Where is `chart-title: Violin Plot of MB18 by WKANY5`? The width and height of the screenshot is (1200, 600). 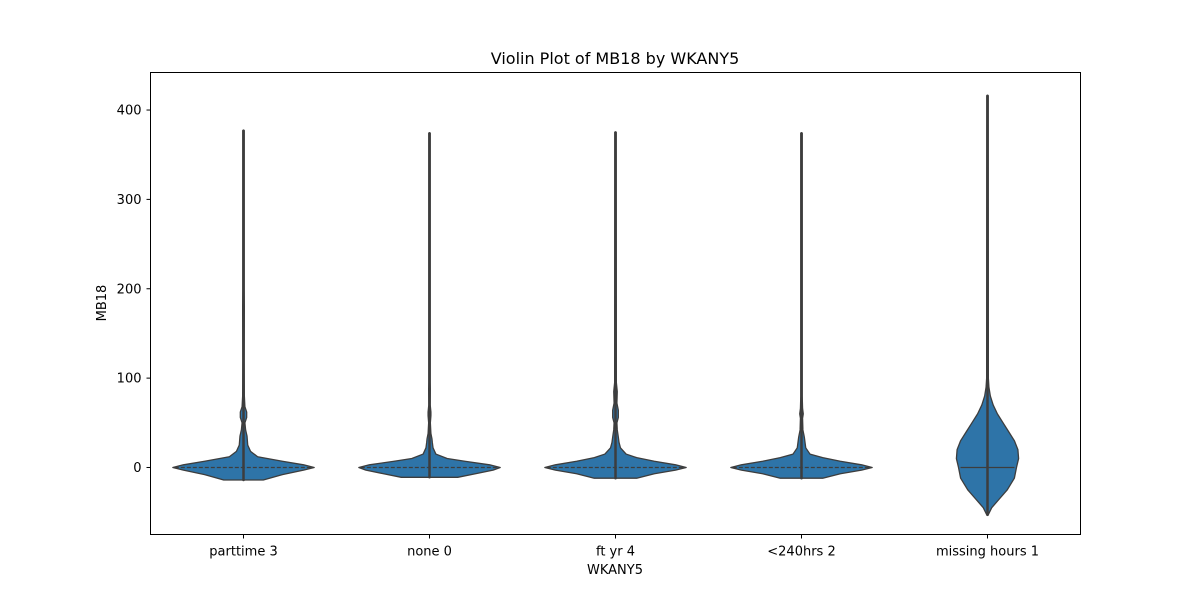 chart-title: Violin Plot of MB18 by WKANY5 is located at coordinates (615, 58).